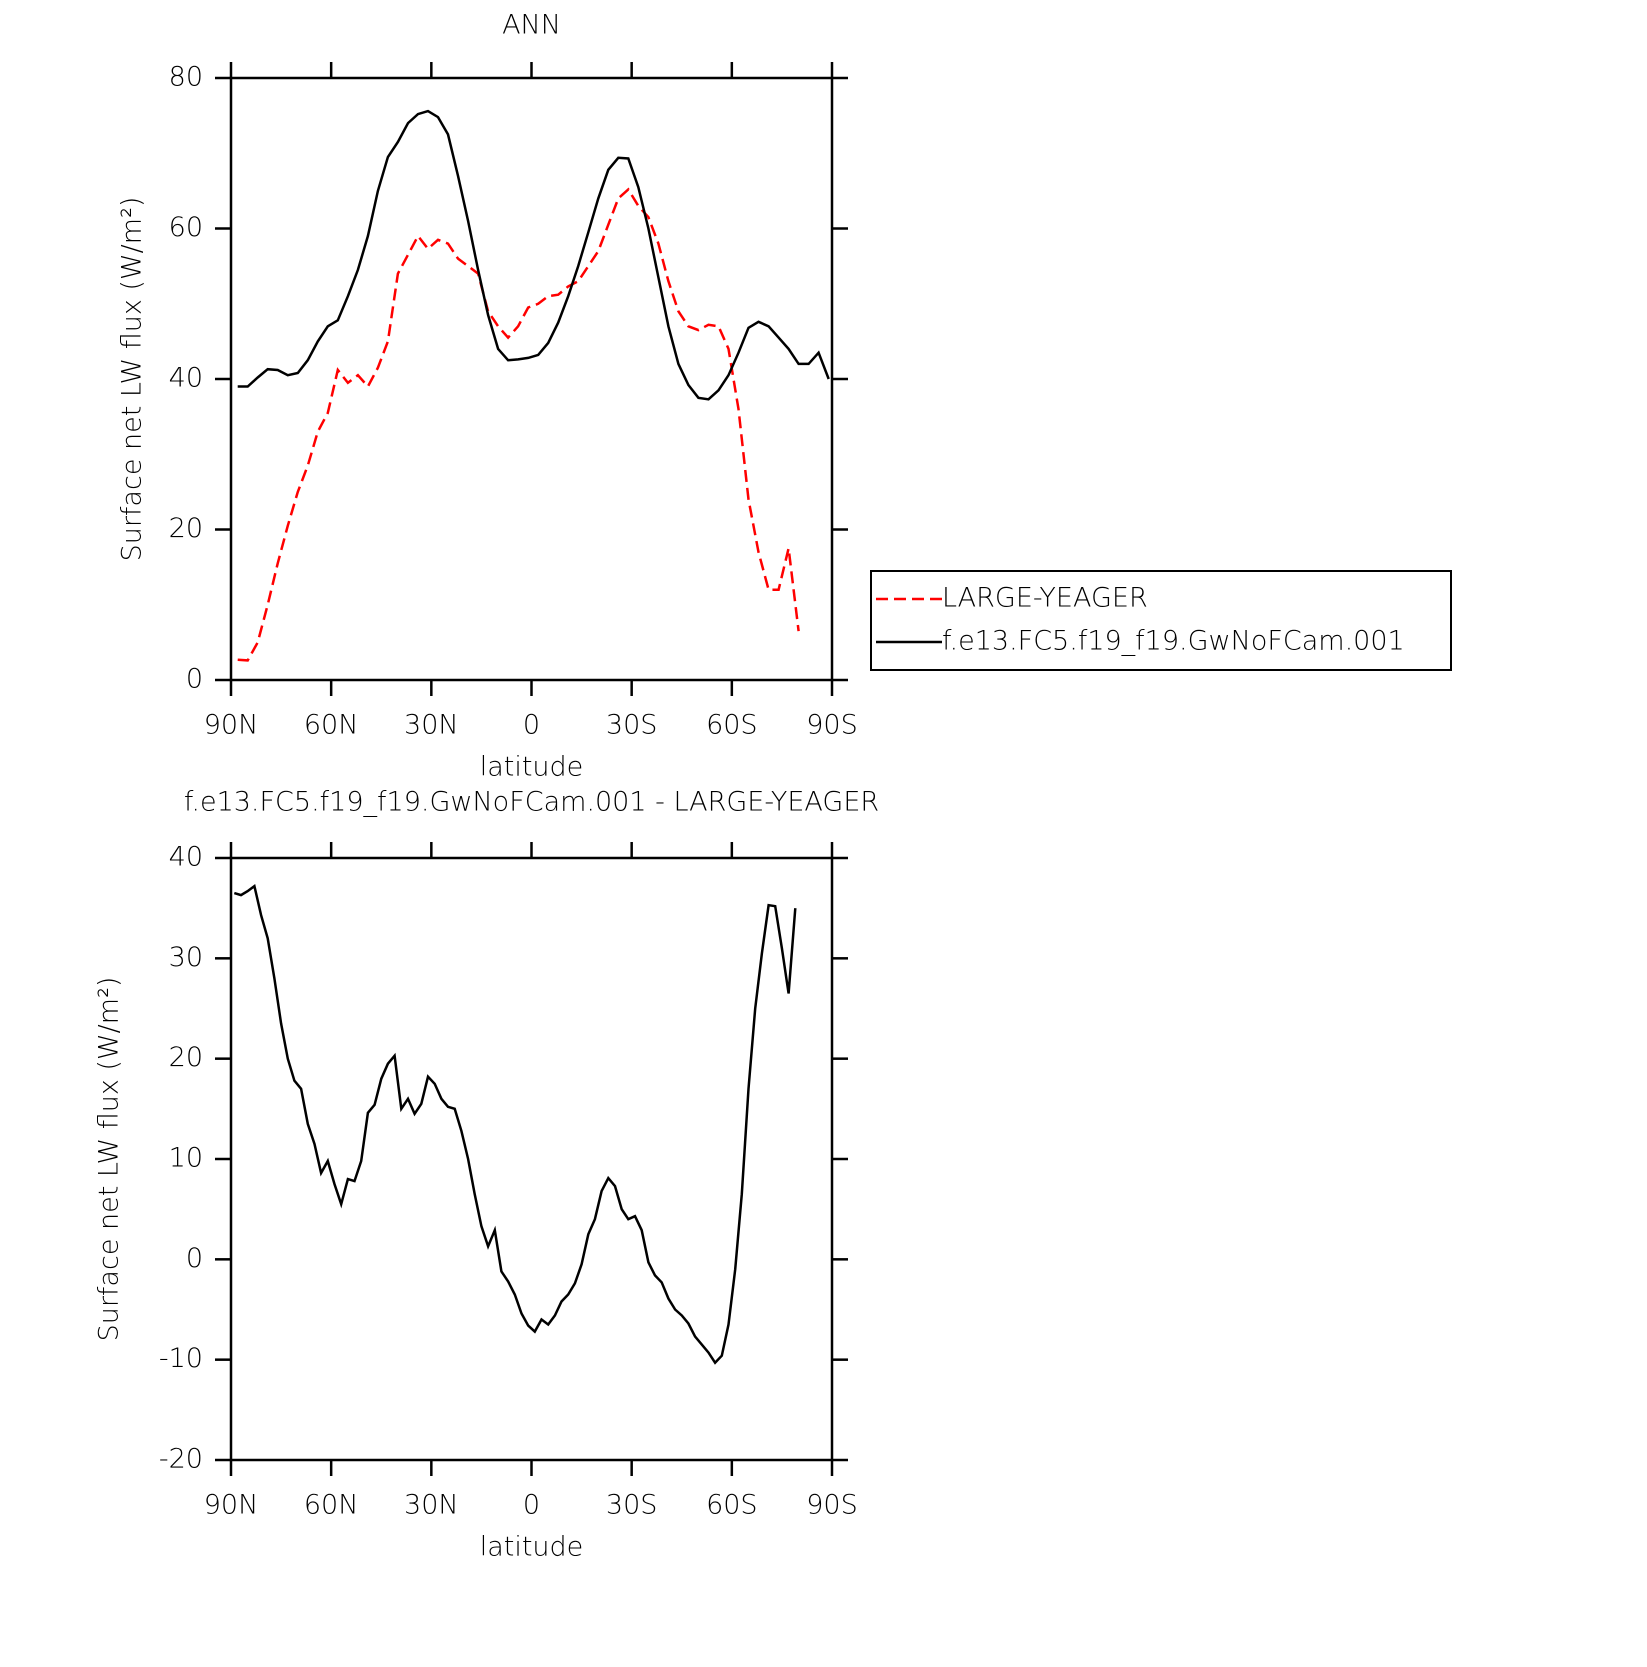 The height and width of the screenshot is (1667, 1647). What do you see at coordinates (1045, 598) in the screenshot?
I see `legend-label: LARGE-YEAGER` at bounding box center [1045, 598].